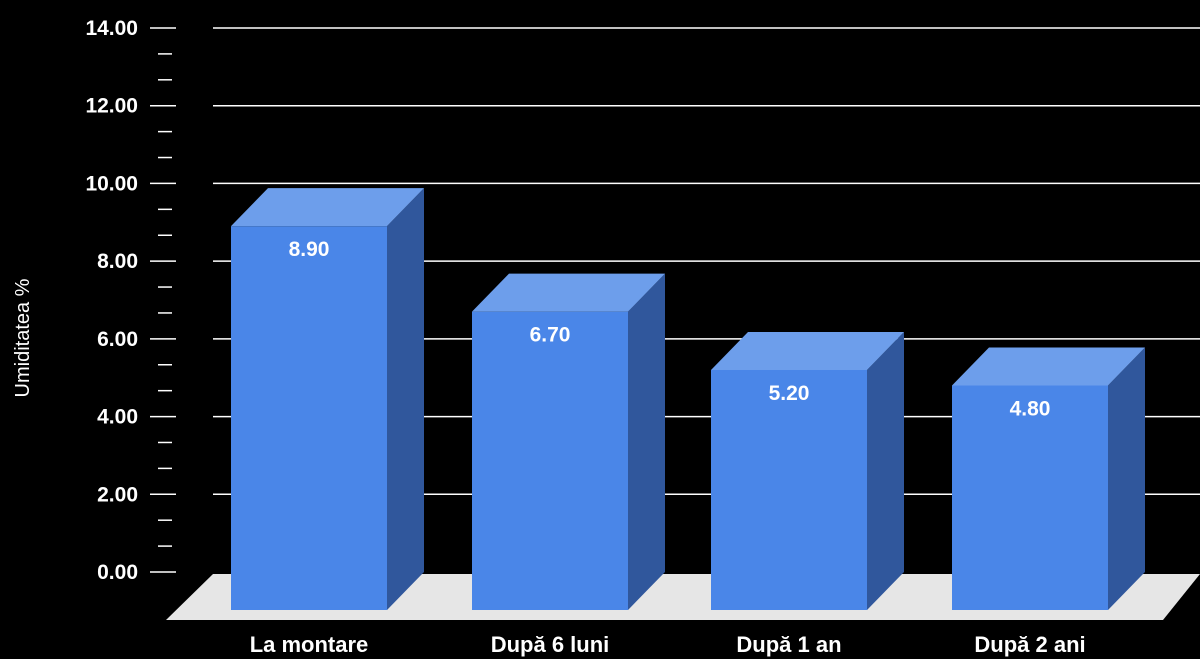  I want to click on bar: 6.70, so click(568, 441).